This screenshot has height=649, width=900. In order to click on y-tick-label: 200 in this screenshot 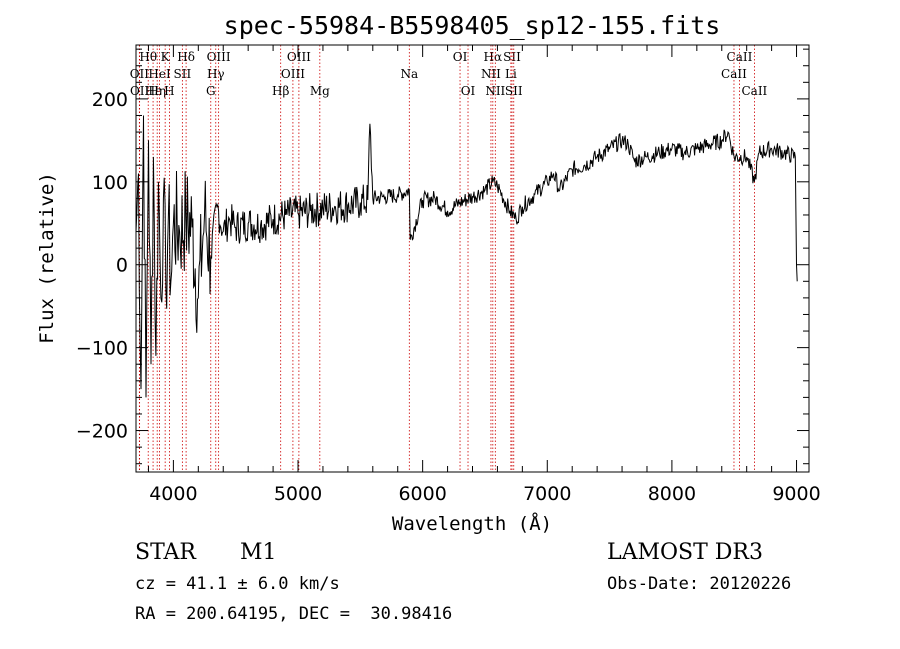, I will do `click(110, 100)`.